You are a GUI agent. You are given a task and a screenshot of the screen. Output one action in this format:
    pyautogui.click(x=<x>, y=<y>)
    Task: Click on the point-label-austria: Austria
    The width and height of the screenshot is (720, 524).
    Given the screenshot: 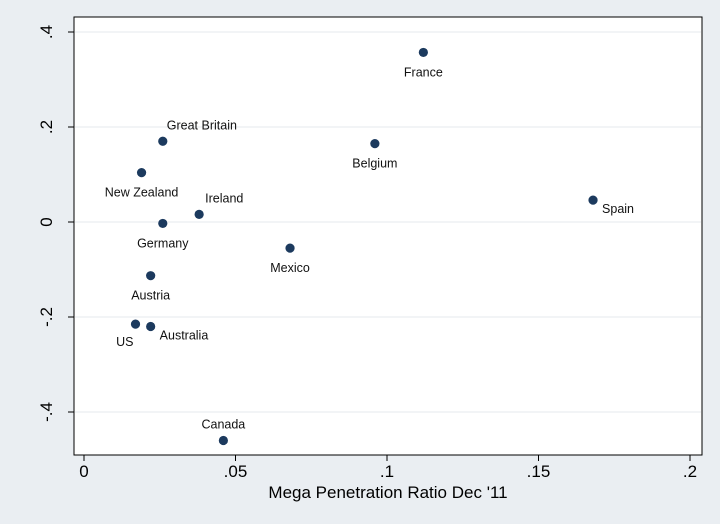 What is the action you would take?
    pyautogui.click(x=150, y=296)
    